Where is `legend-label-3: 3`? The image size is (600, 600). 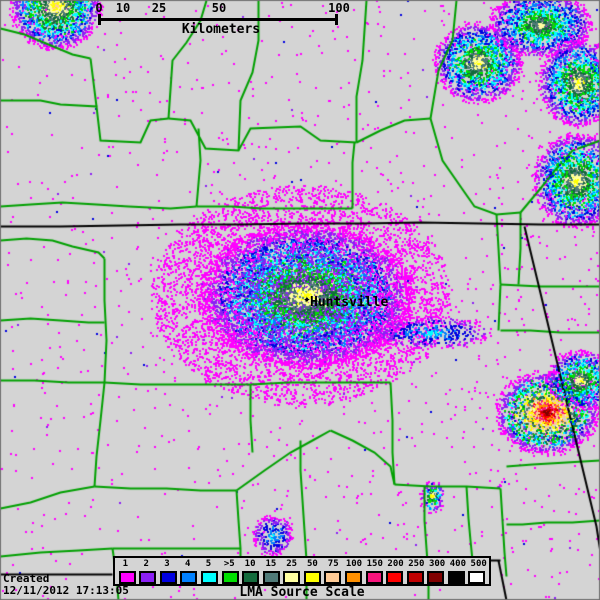
legend-label-3: 3 is located at coordinates (167, 564).